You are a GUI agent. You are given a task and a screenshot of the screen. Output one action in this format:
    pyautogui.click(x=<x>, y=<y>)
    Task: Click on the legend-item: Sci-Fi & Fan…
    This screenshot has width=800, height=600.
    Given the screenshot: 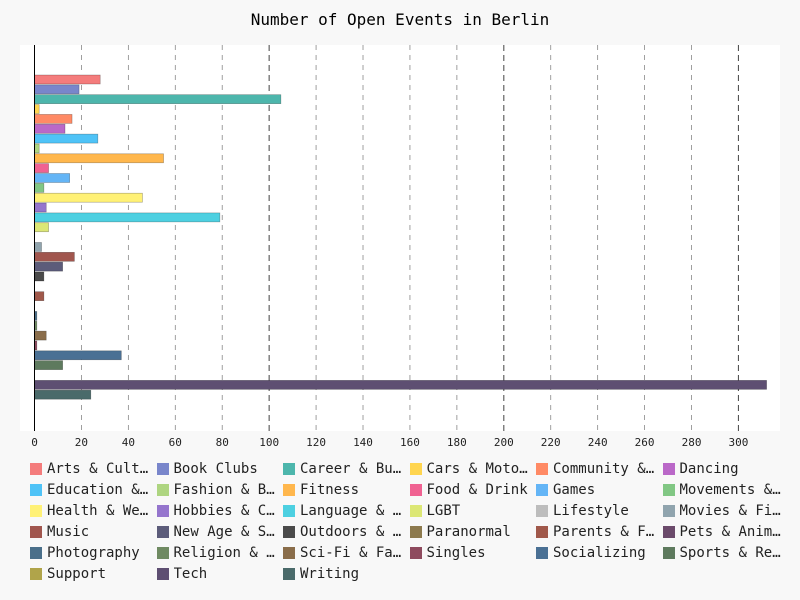 What is the action you would take?
    pyautogui.click(x=346, y=552)
    